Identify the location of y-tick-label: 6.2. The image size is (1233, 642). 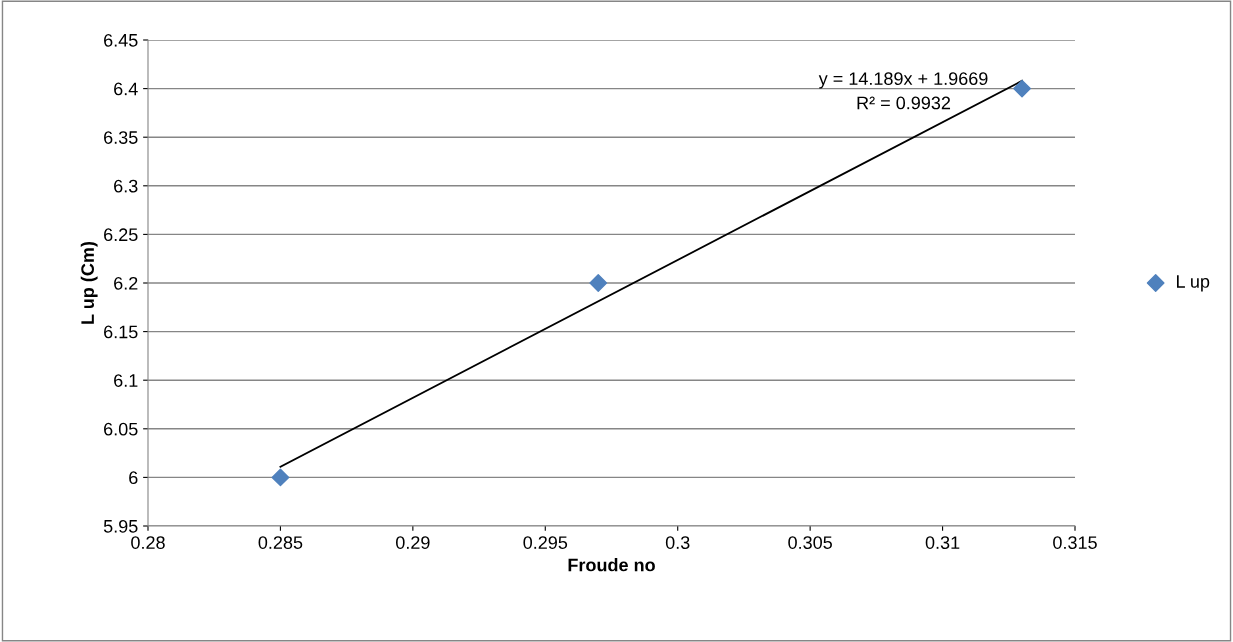
(126, 283).